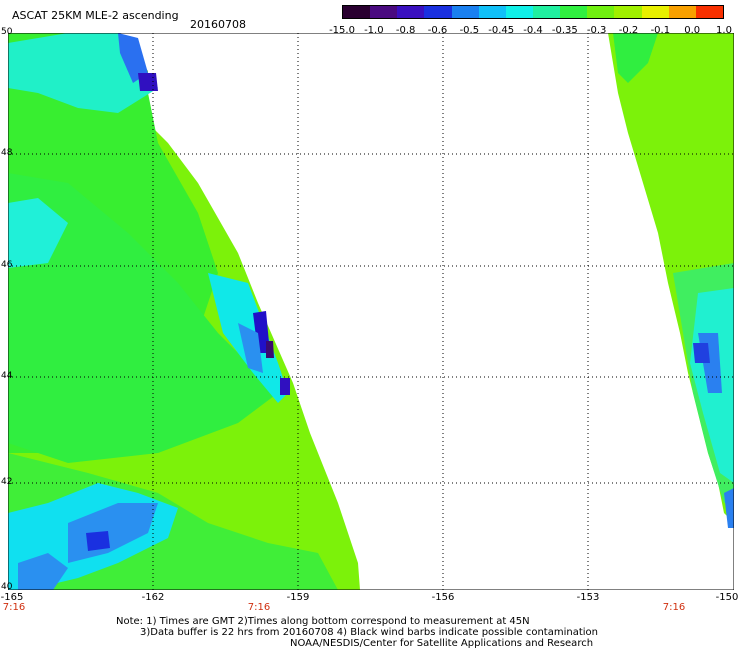 This screenshot has width=740, height=650. I want to click on lat-label-40: 40, so click(7, 587).